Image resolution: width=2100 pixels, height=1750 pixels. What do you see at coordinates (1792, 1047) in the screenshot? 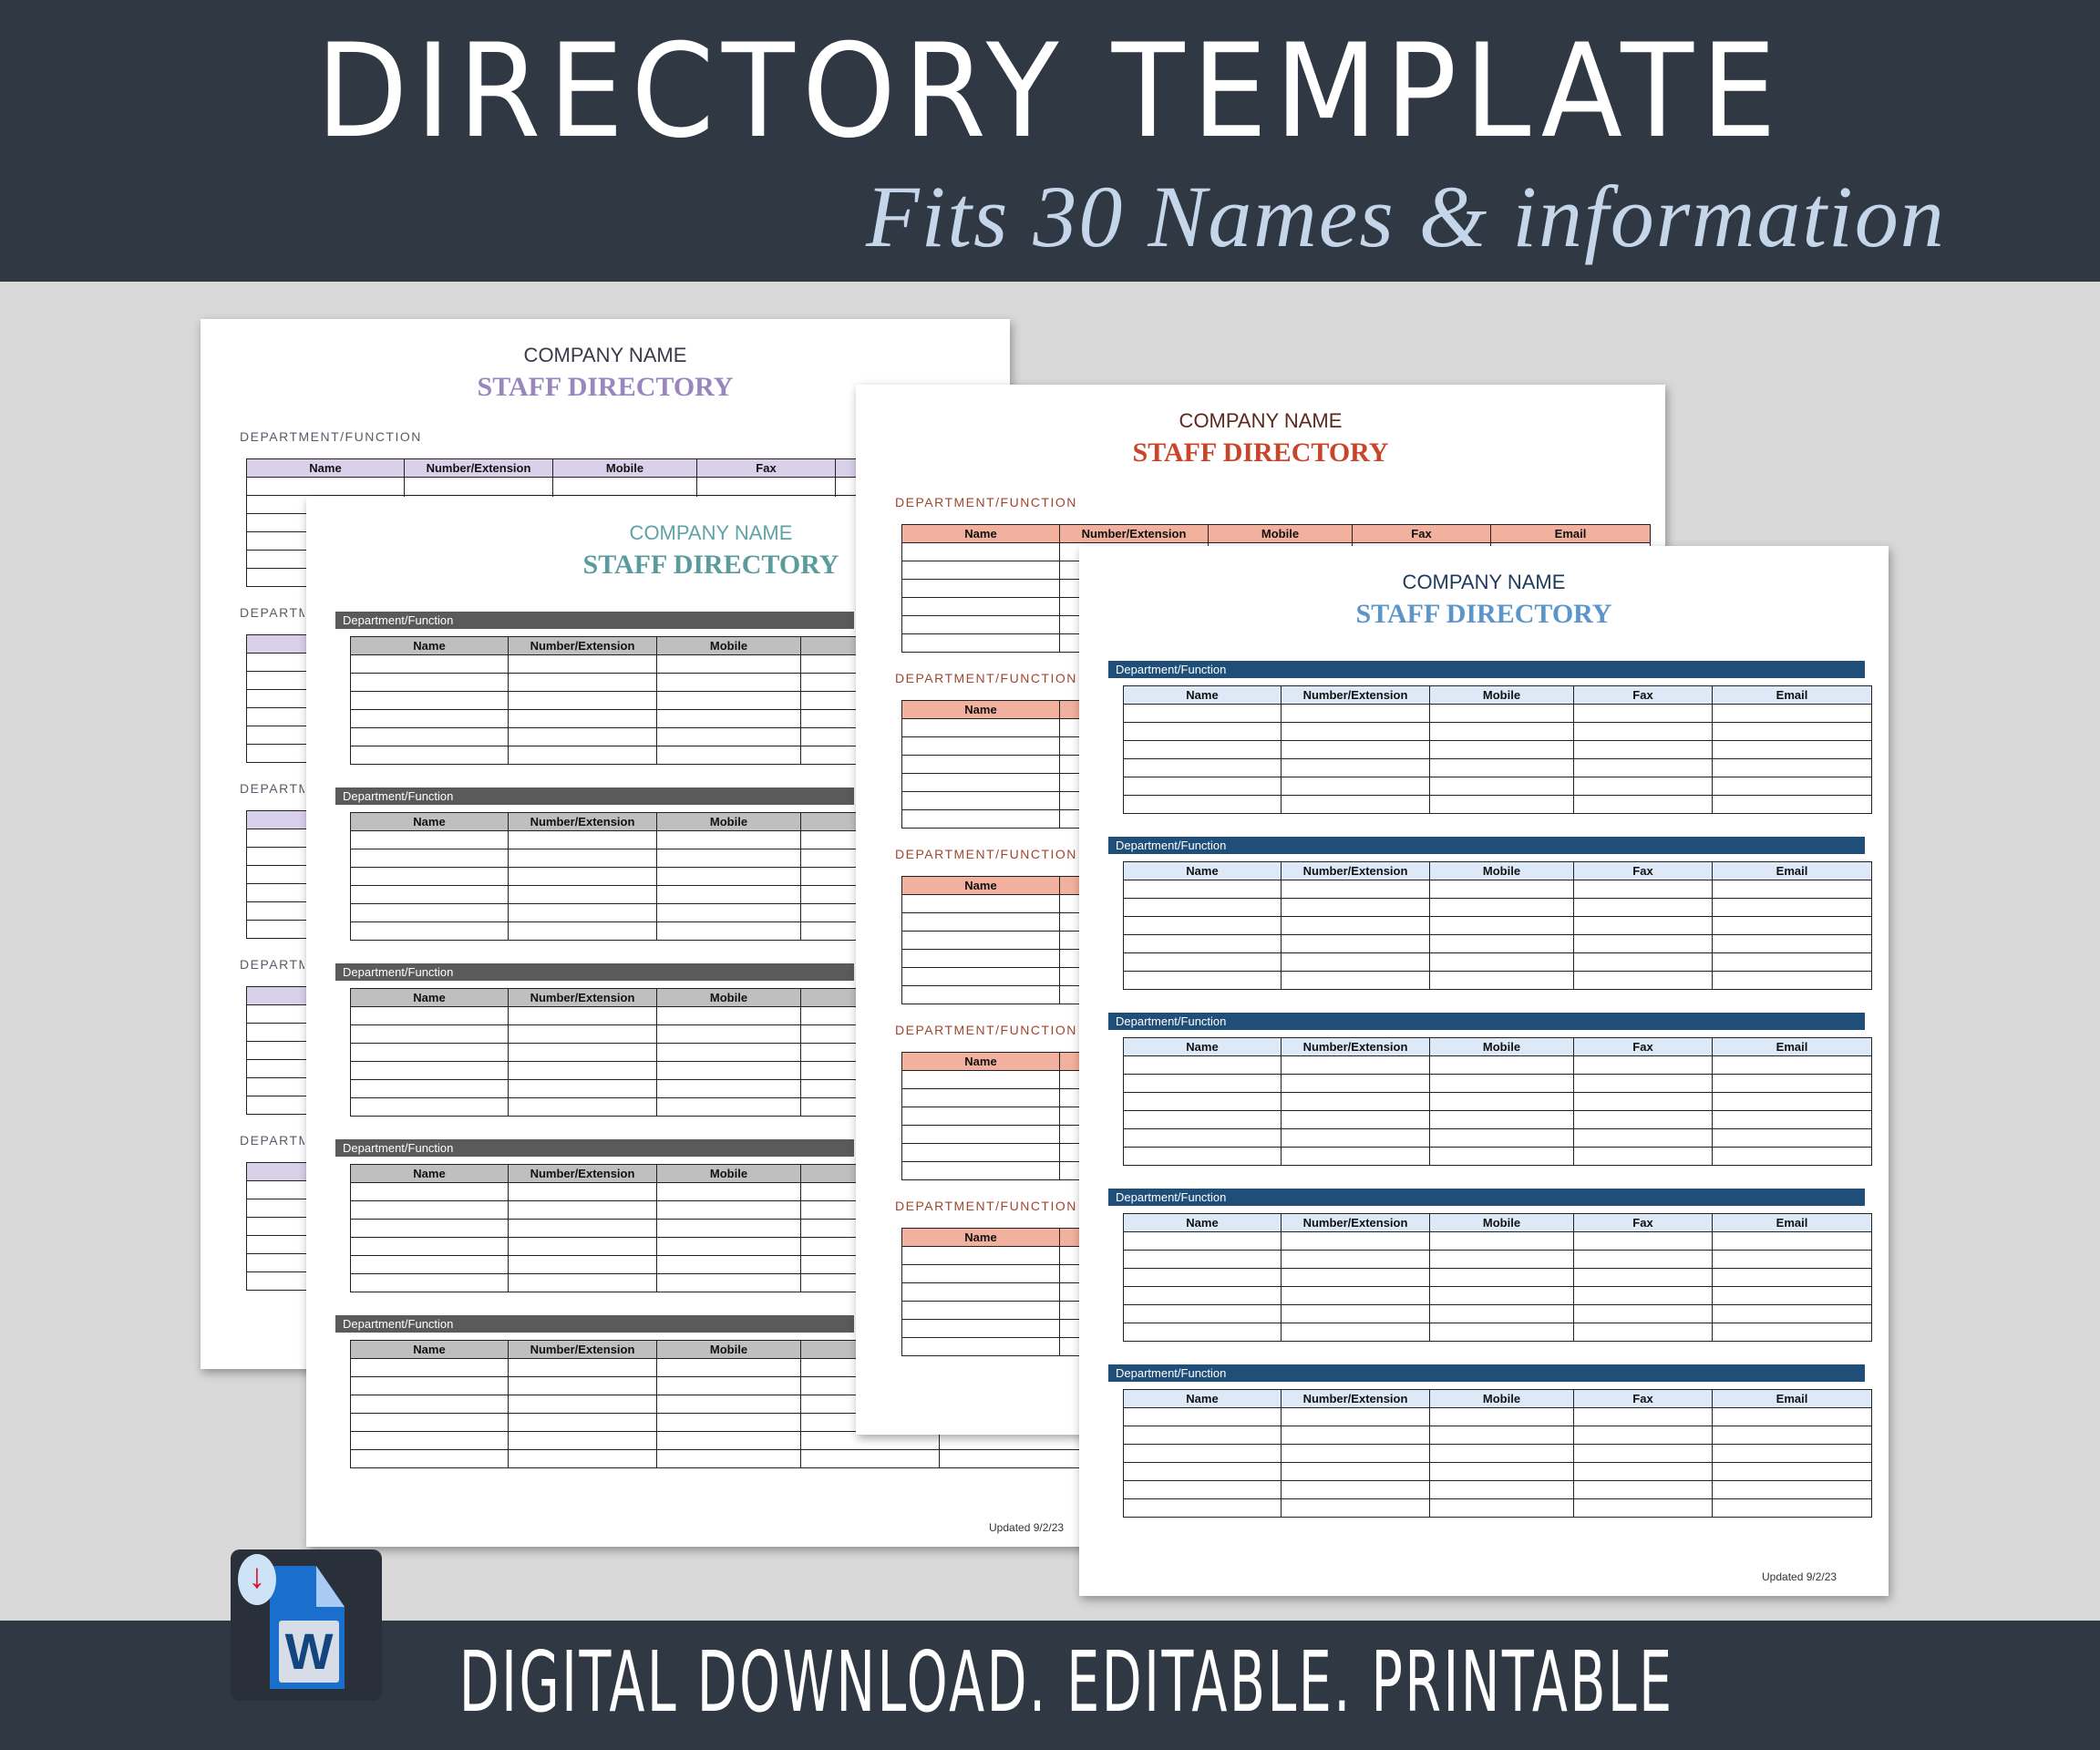
I see `column-header: Email` at bounding box center [1792, 1047].